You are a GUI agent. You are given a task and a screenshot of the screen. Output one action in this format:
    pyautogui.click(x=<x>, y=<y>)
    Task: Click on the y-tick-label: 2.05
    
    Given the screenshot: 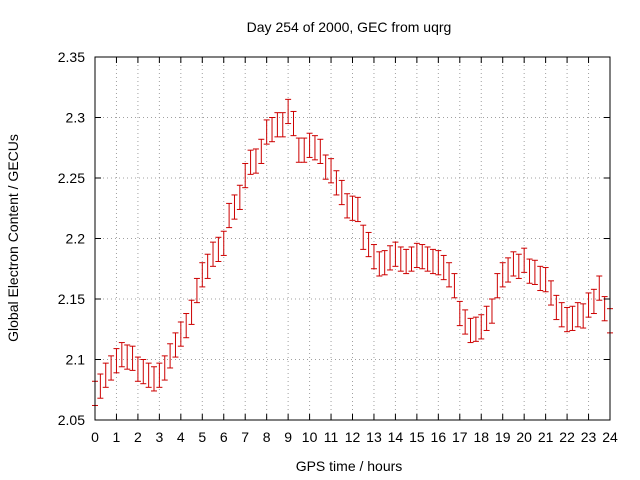 What is the action you would take?
    pyautogui.click(x=71, y=420)
    